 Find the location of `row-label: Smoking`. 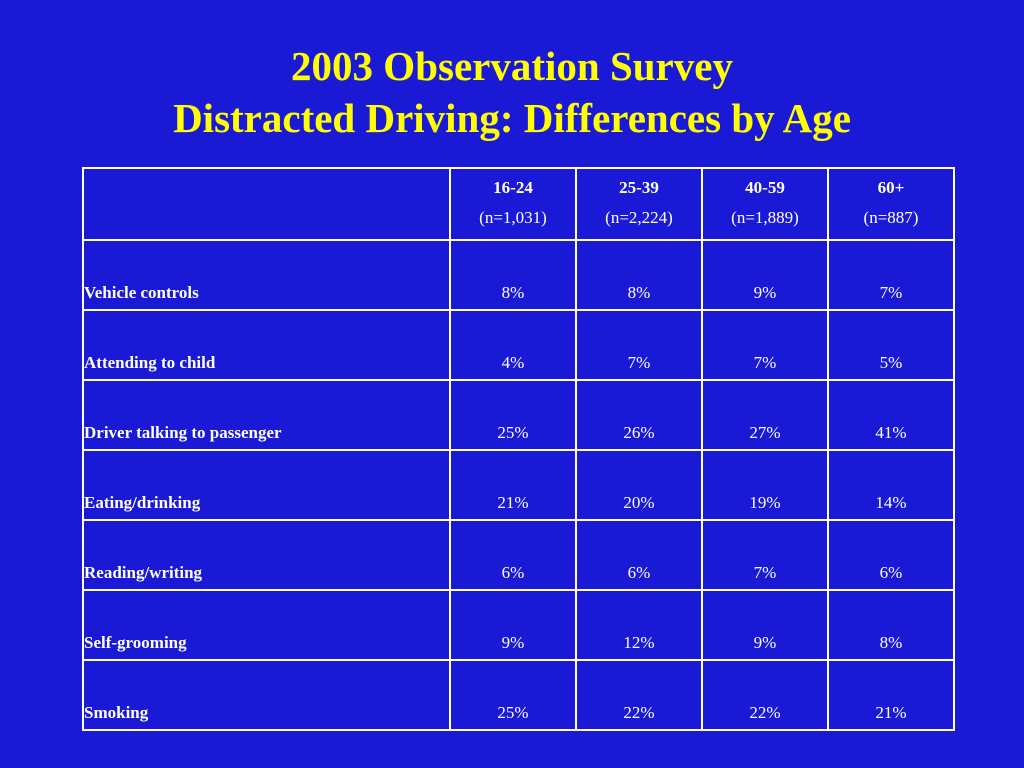

row-label: Smoking is located at coordinates (266, 695).